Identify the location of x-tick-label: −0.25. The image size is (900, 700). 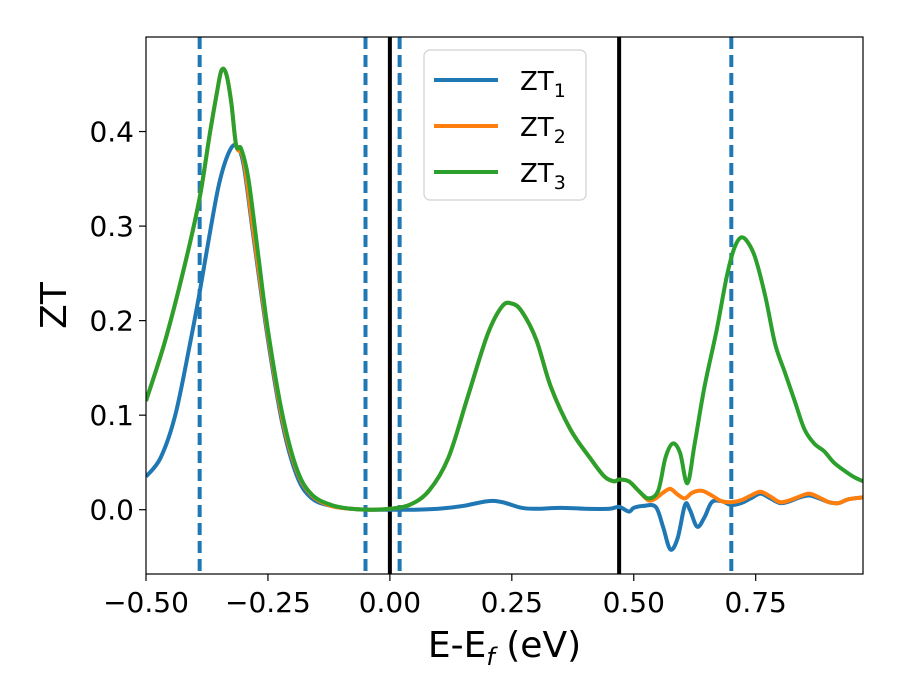
(268, 602).